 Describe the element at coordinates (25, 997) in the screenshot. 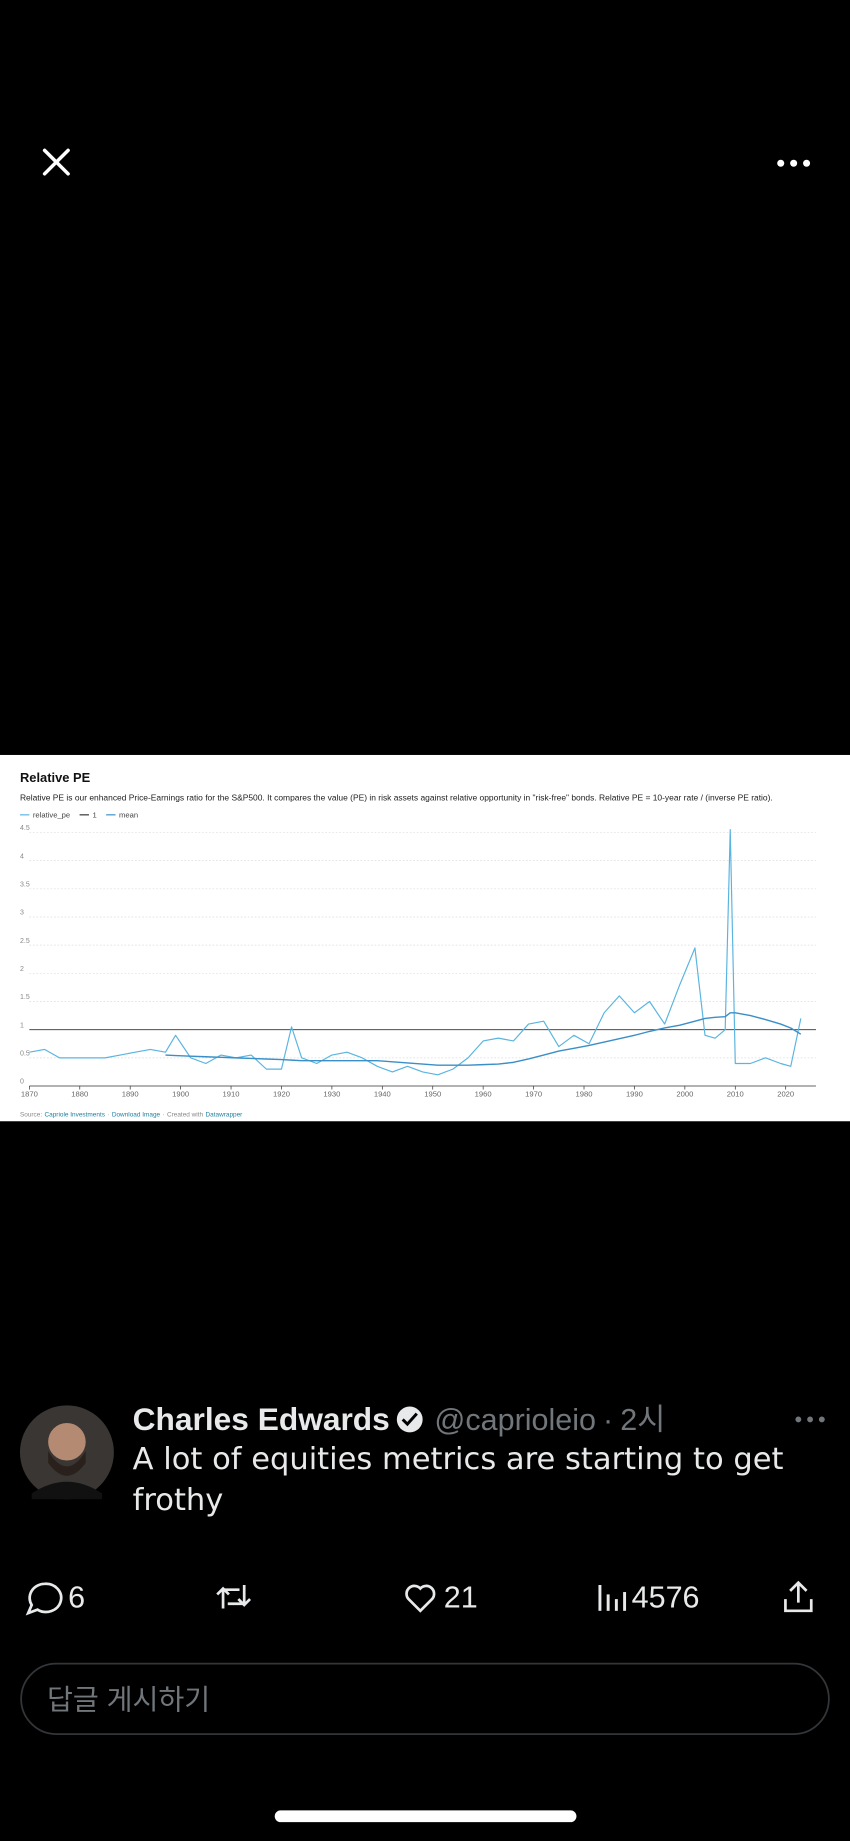

I see `y-tick-label: 1.5` at that location.